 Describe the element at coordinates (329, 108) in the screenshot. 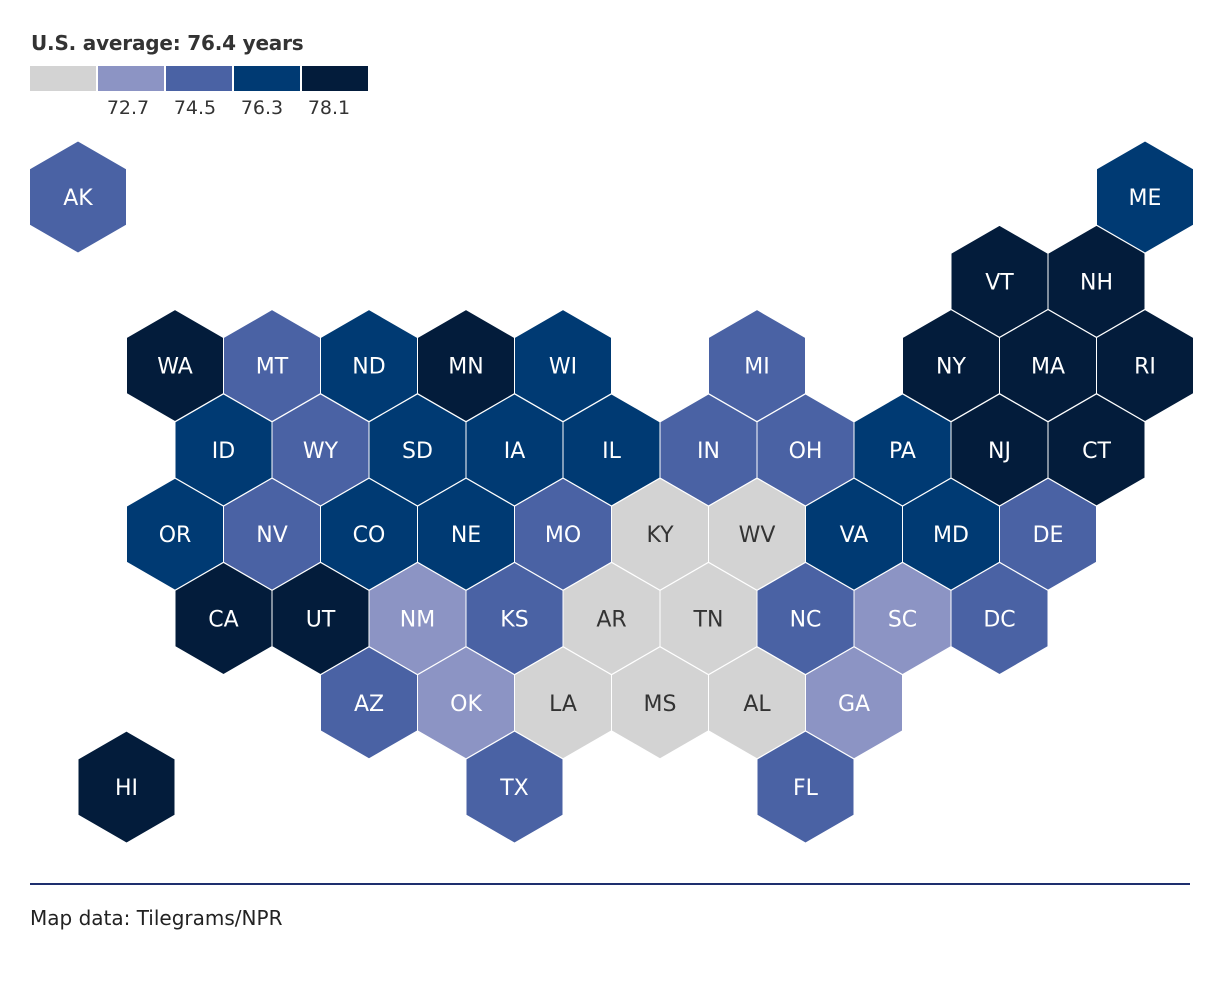

I see `legend-tick-label: 78.1` at that location.